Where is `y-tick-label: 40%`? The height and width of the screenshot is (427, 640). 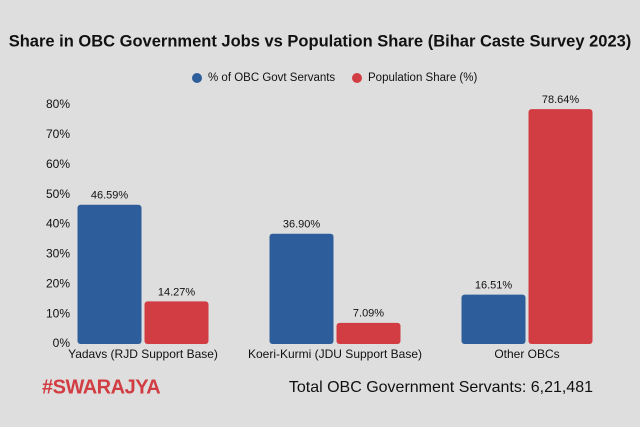 y-tick-label: 40% is located at coordinates (58, 224).